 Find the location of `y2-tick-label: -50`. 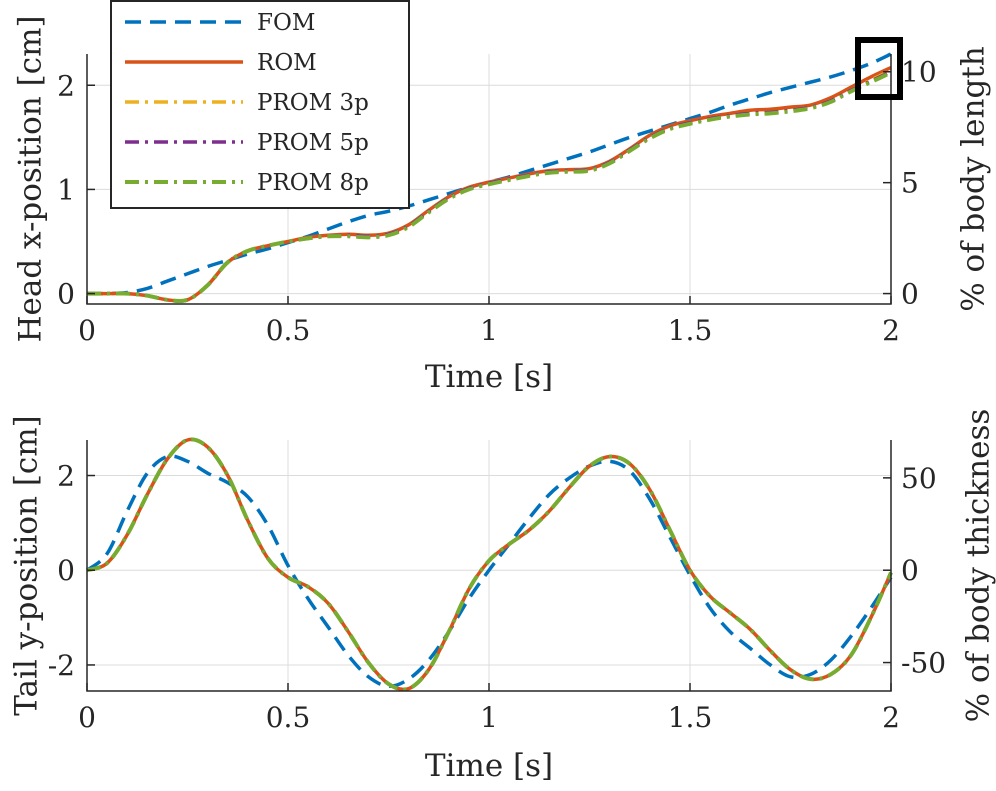

y2-tick-label: -50 is located at coordinates (923, 663).